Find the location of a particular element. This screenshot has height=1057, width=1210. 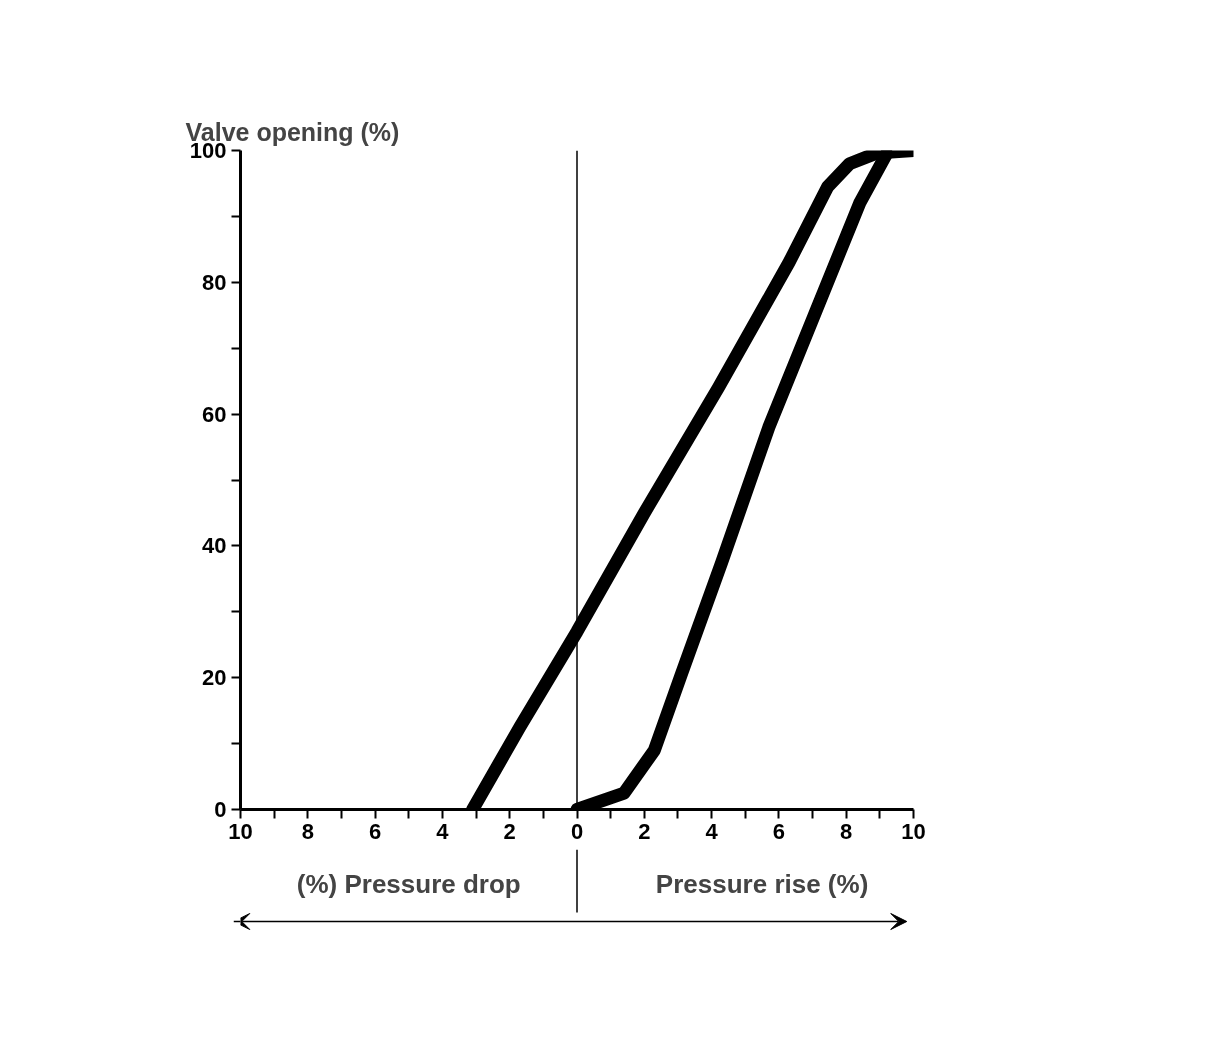

text: (%) Pressure drop is located at coordinates (408, 883).